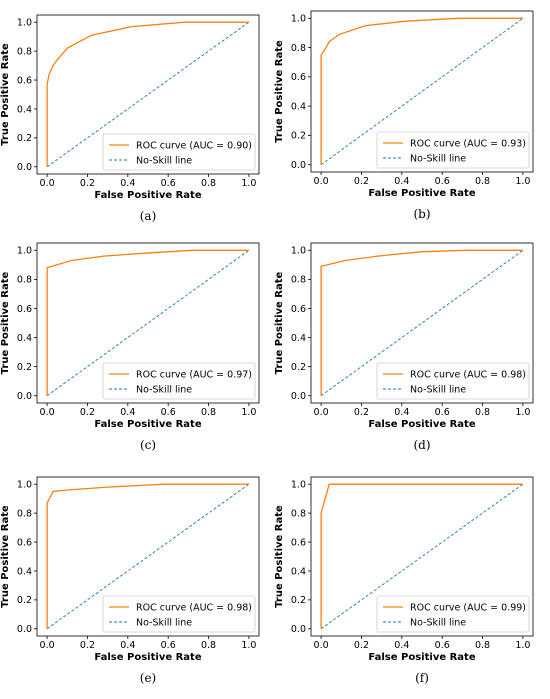 The width and height of the screenshot is (550, 699). I want to click on legend: ROC curve (AUC = 0.99) No-Skill line, so click(453, 614).